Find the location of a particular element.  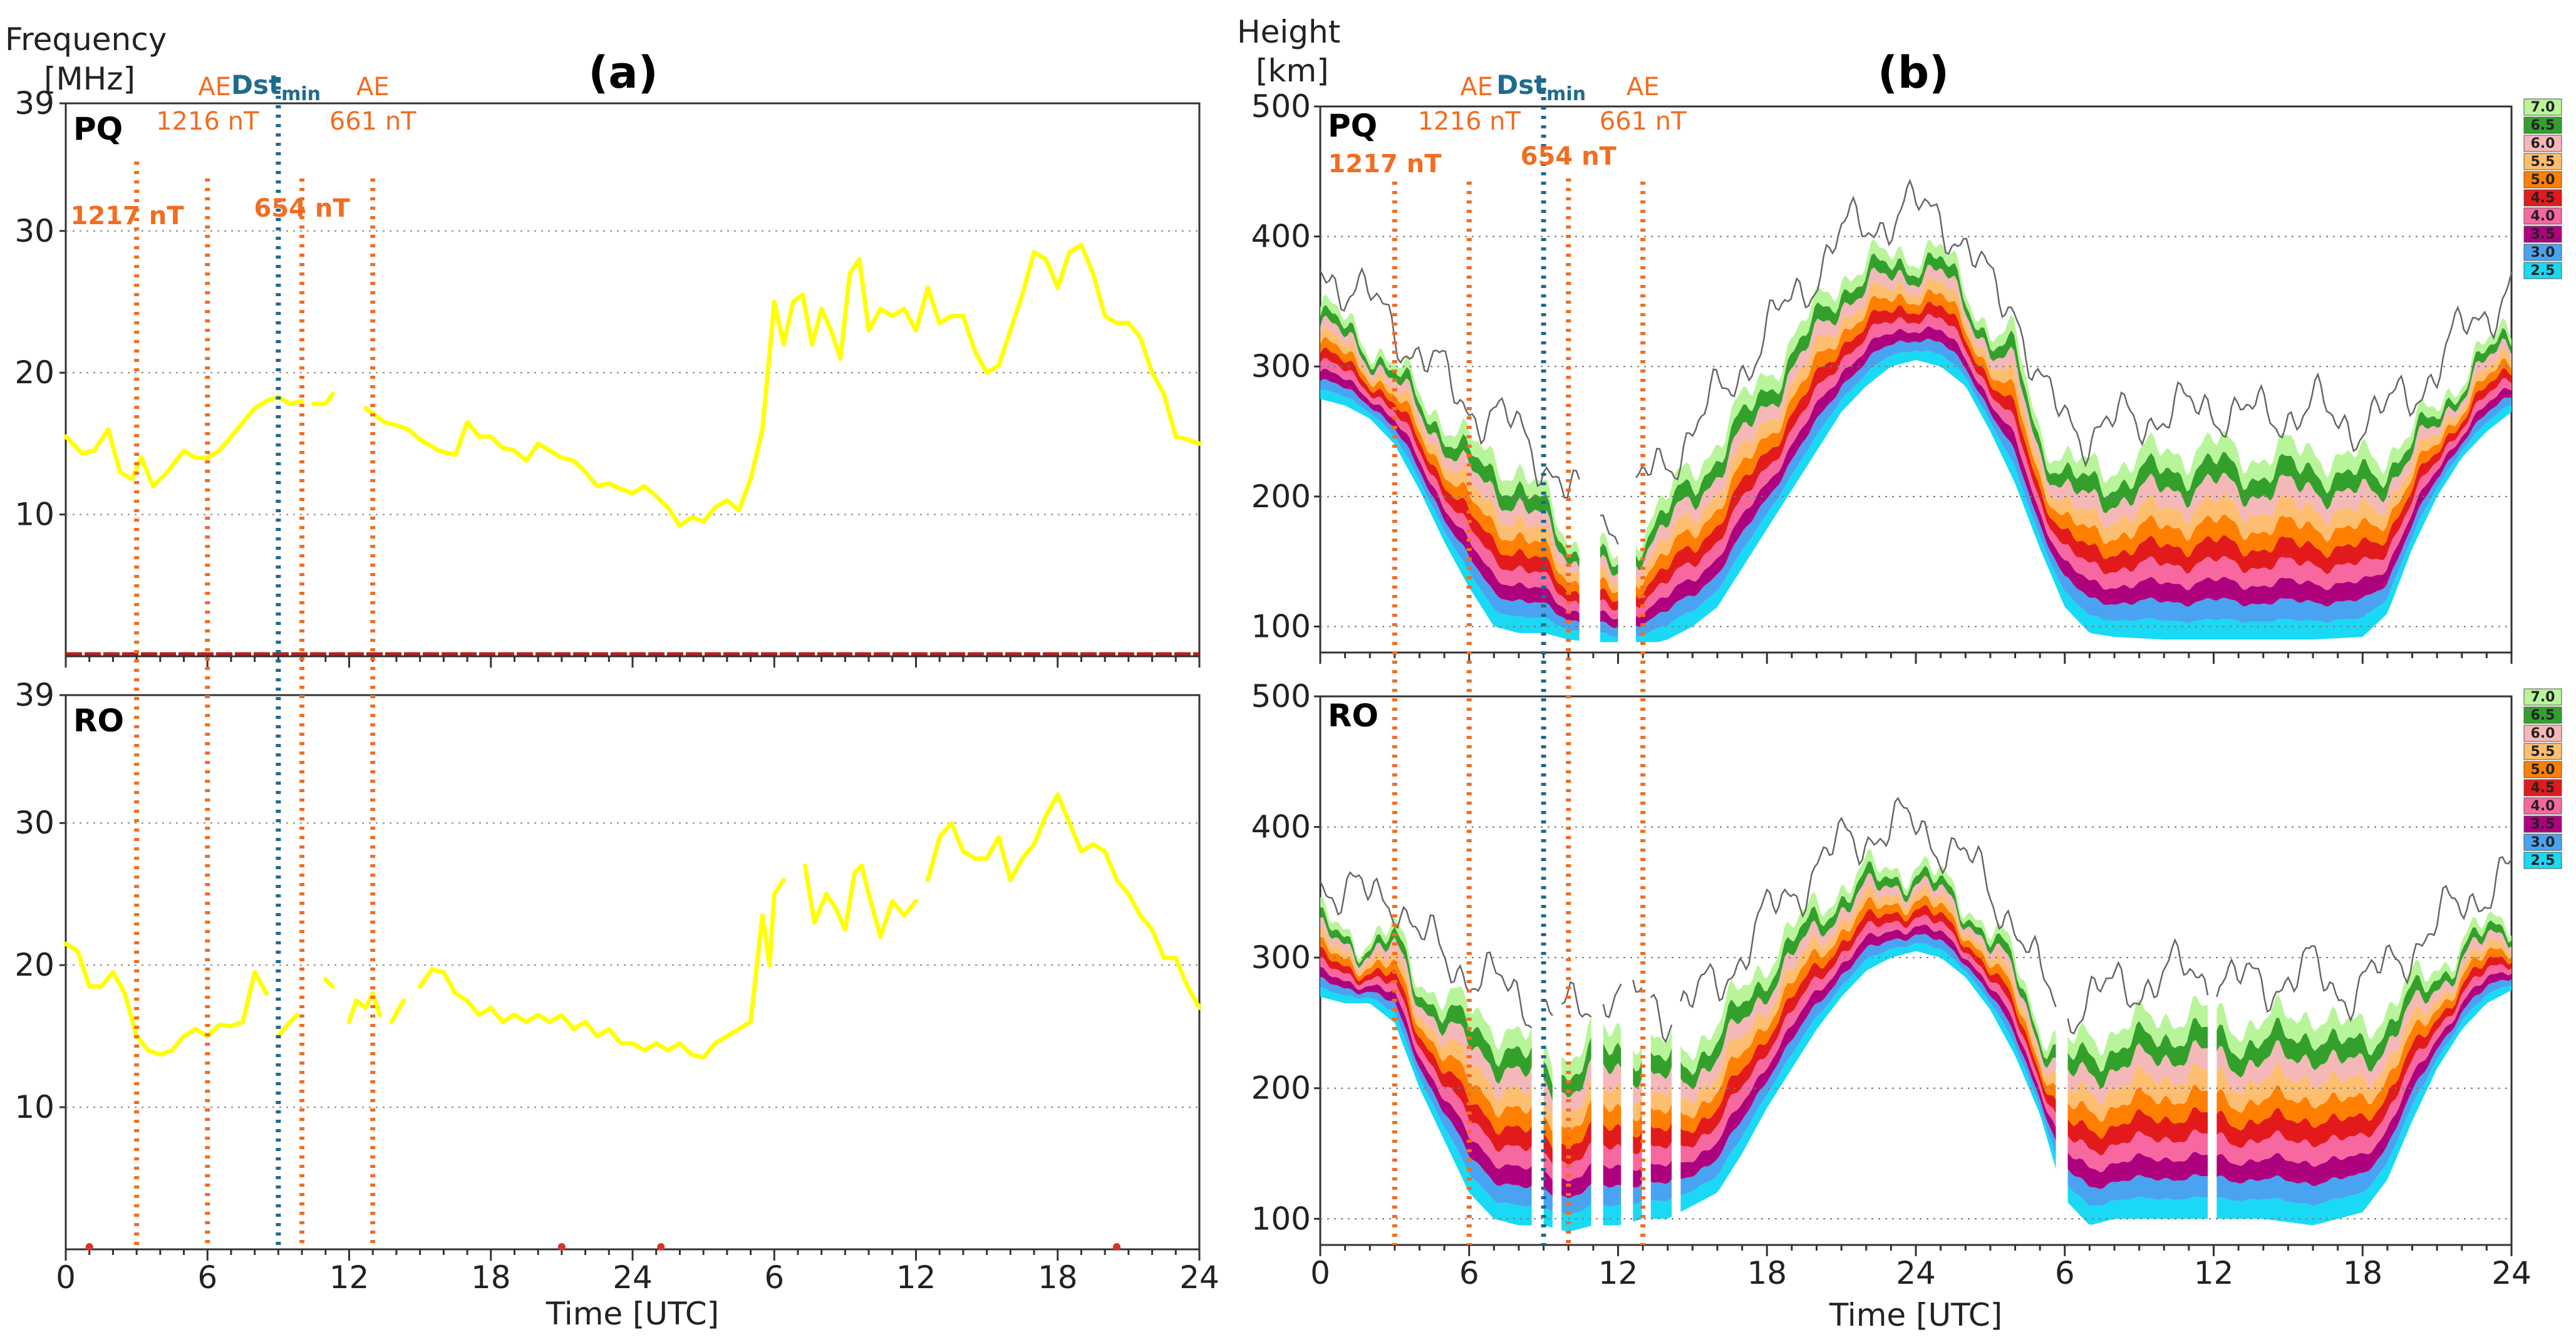

panel-label: (b) is located at coordinates (1913, 72).